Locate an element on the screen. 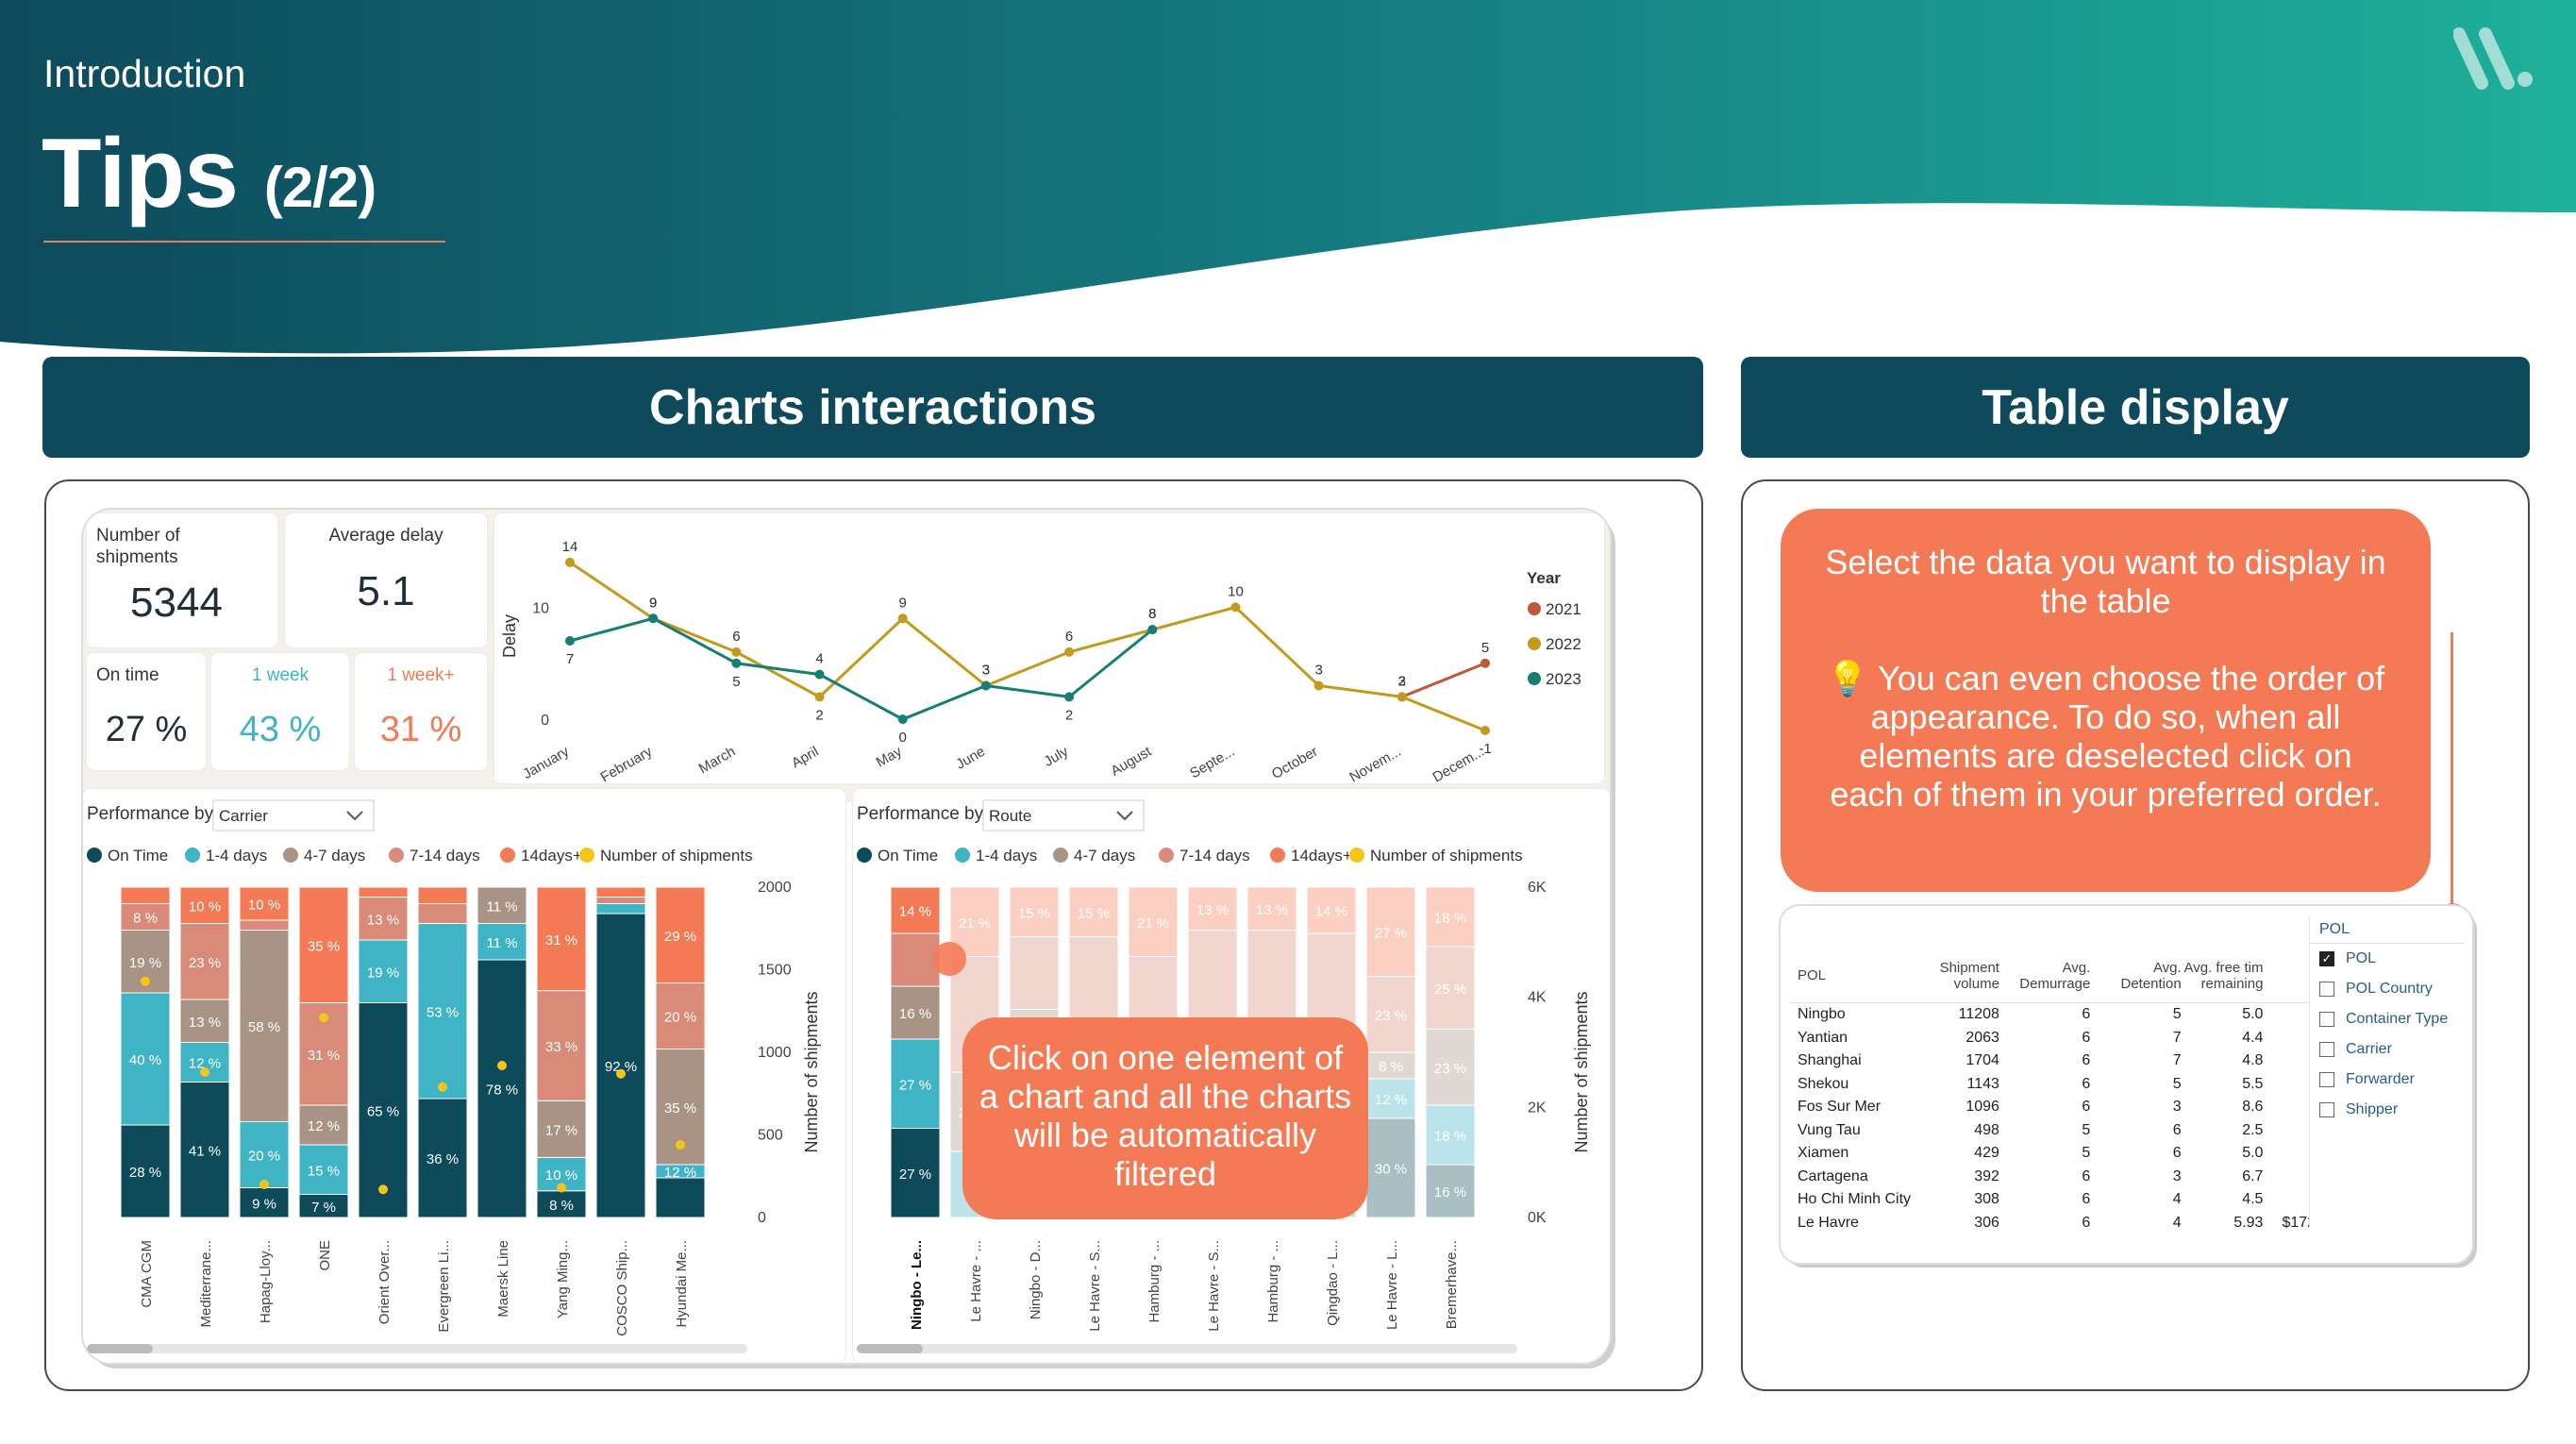  checkbox-icon: ✓ is located at coordinates (2326, 958).